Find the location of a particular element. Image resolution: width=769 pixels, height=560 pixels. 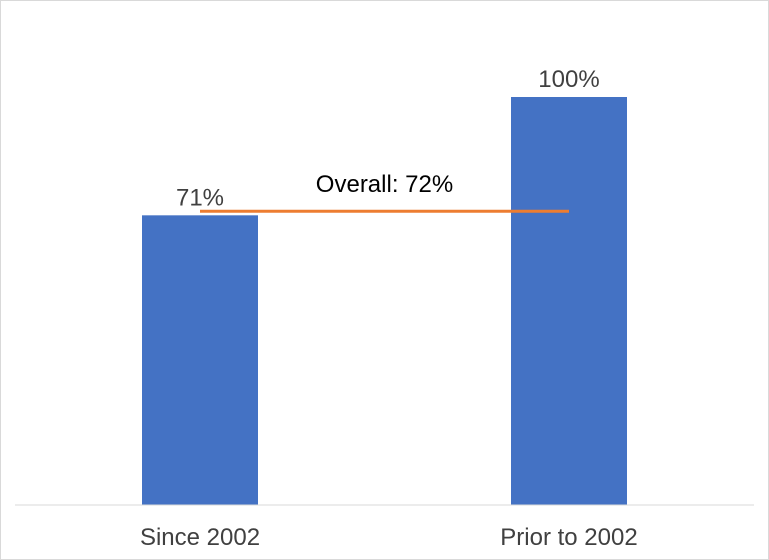

data-label-1: 100% is located at coordinates (568, 79).